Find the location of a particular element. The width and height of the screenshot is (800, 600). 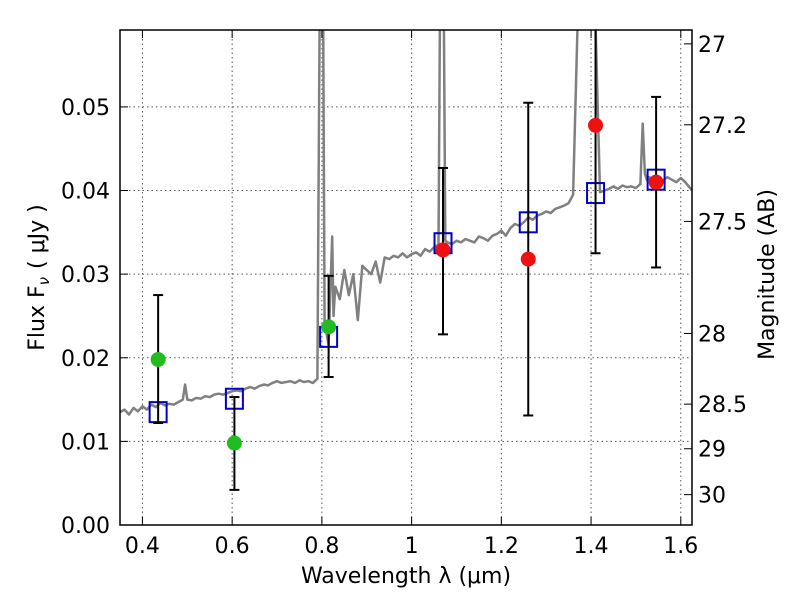

x-tick-label: 1.4 is located at coordinates (591, 546).